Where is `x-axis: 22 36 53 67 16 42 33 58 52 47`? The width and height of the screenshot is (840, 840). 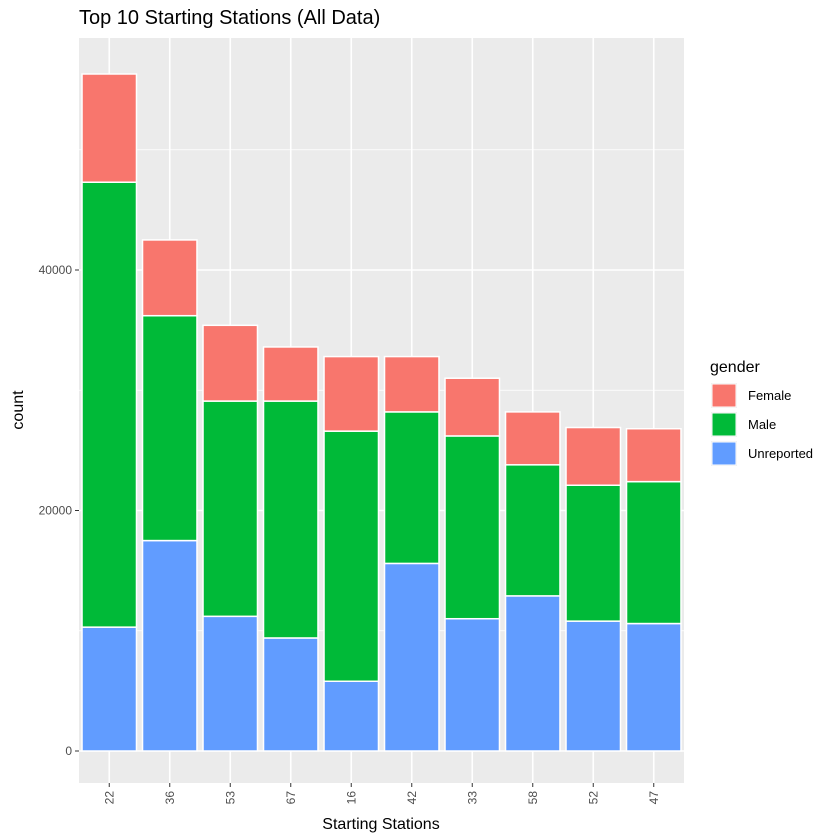
x-axis: 22 36 53 67 16 42 33 58 52 47 is located at coordinates (381, 793).